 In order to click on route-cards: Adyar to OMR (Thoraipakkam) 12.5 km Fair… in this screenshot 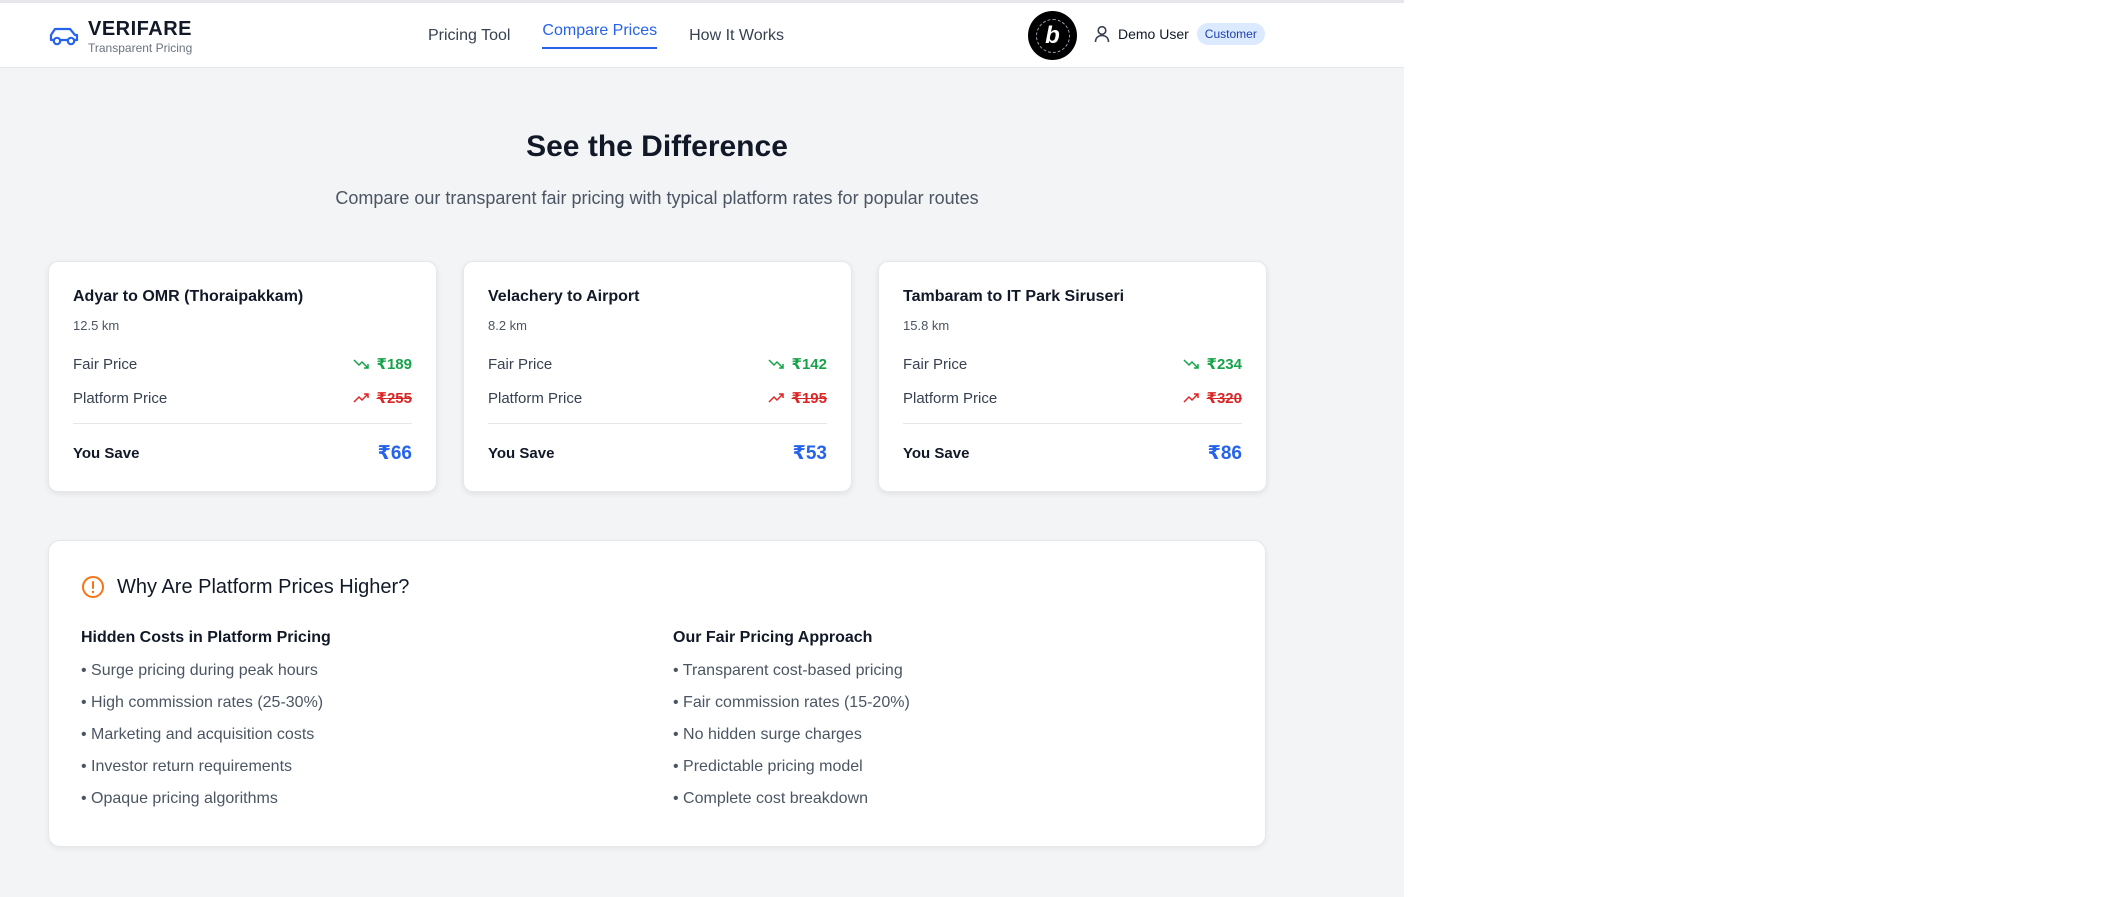, I will do `click(657, 376)`.